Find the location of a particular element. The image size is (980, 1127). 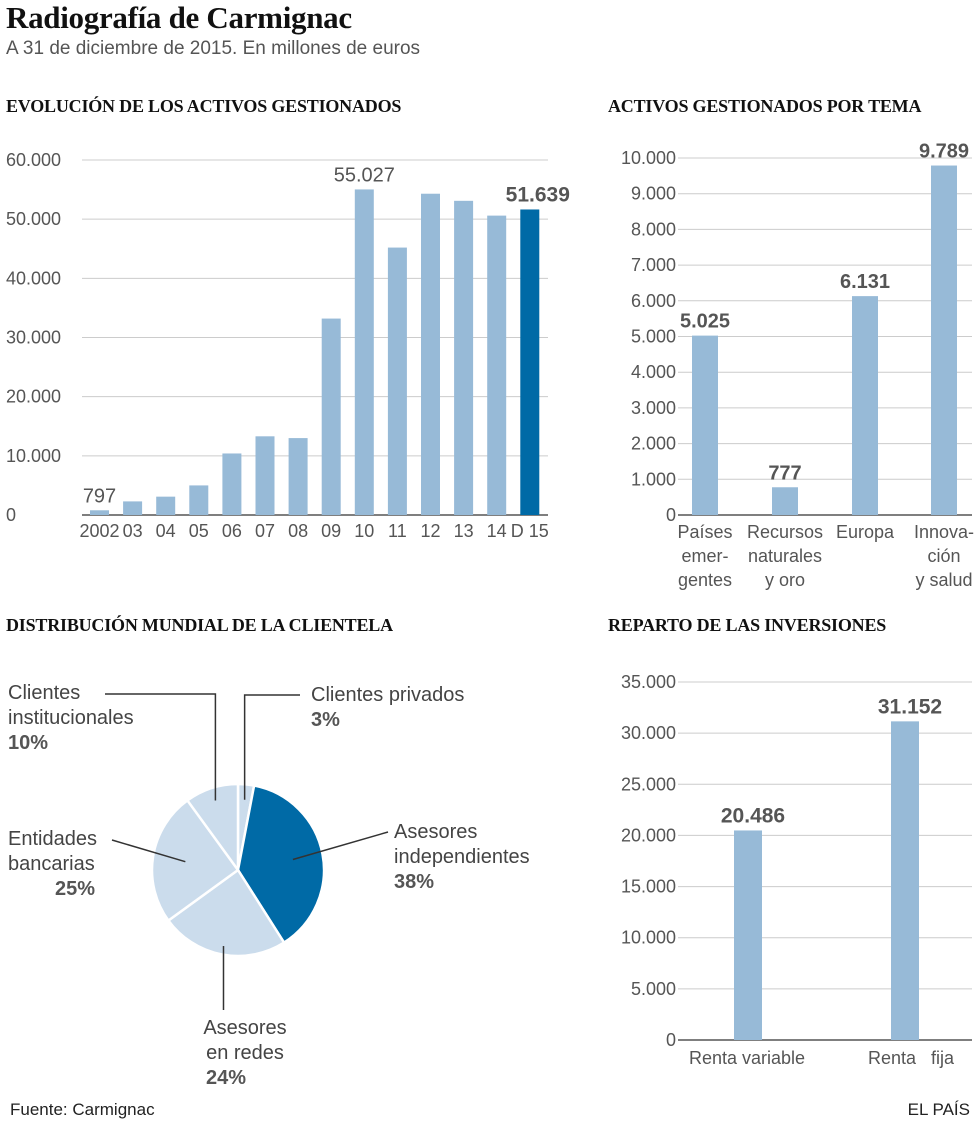

xtick-label-evolution: 06 is located at coordinates (232, 531).